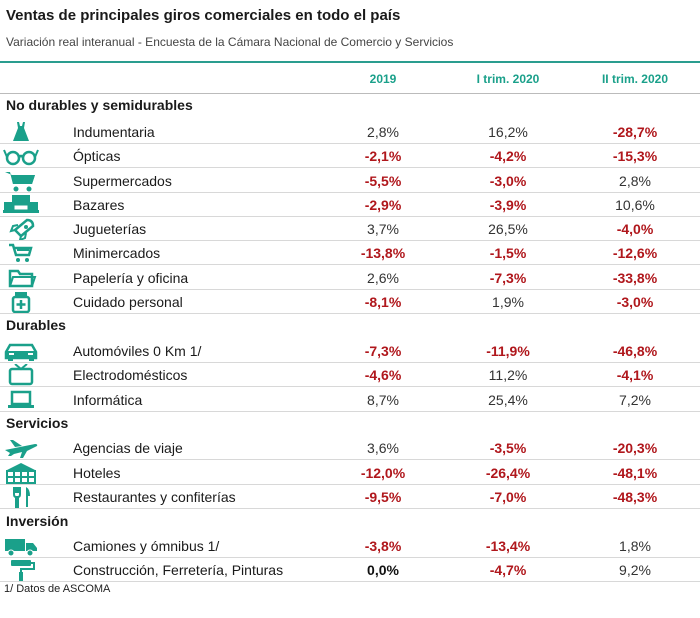  Describe the element at coordinates (635, 375) in the screenshot. I see `row-value: -4,1%` at that location.